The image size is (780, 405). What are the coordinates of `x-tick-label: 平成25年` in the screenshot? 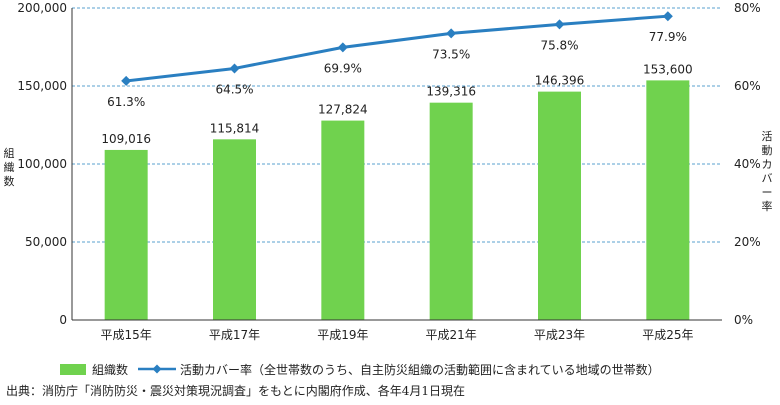 It's located at (667, 335).